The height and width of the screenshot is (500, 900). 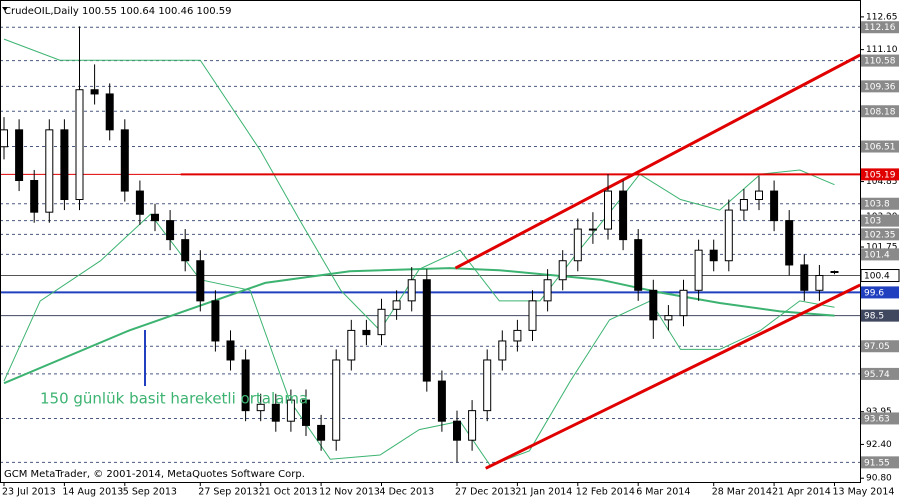 What do you see at coordinates (5, 9) in the screenshot?
I see `menu-arrow` at bounding box center [5, 9].